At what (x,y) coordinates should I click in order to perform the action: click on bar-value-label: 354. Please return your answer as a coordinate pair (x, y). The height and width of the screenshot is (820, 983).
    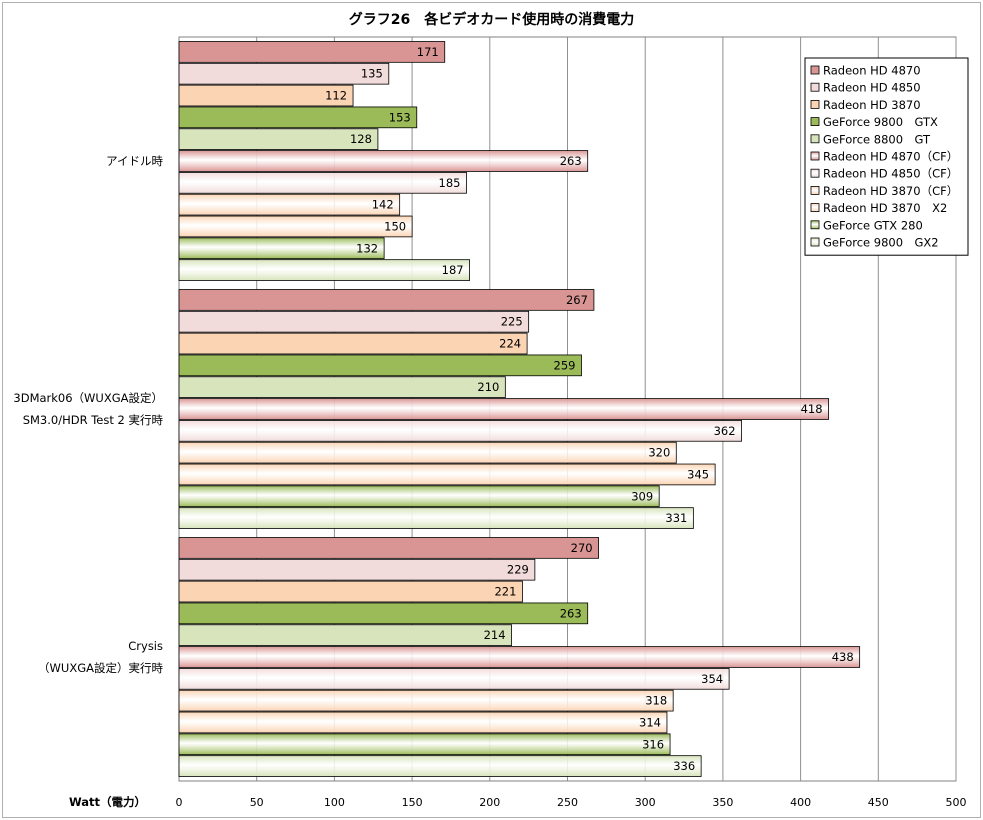
    Looking at the image, I should click on (712, 679).